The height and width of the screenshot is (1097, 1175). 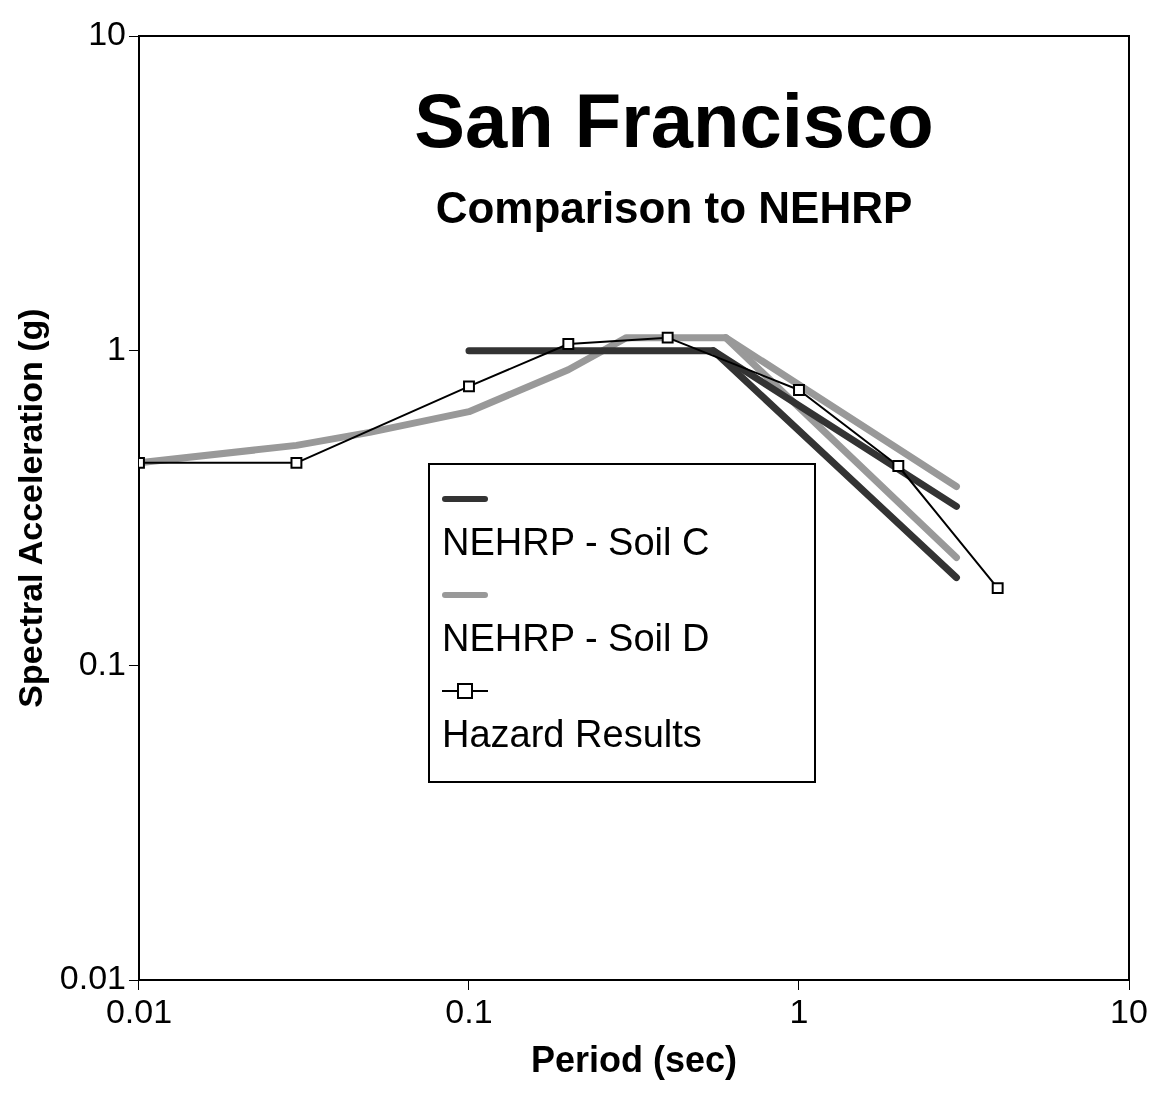 What do you see at coordinates (634, 1060) in the screenshot?
I see `x-axis-title: Period (sec)` at bounding box center [634, 1060].